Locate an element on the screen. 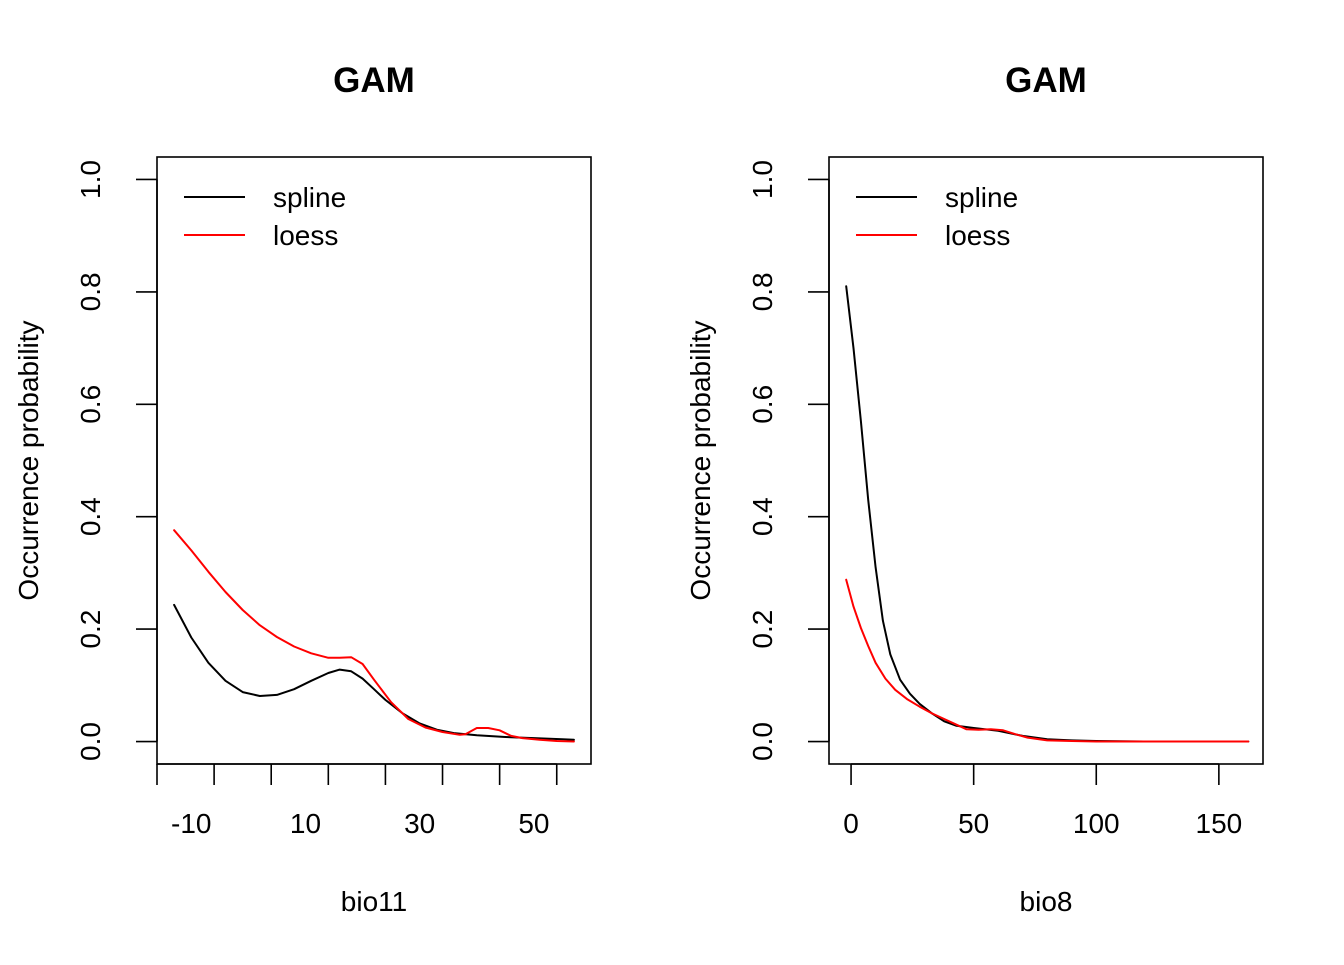  x-axis-label: bio8 is located at coordinates (1046, 901).